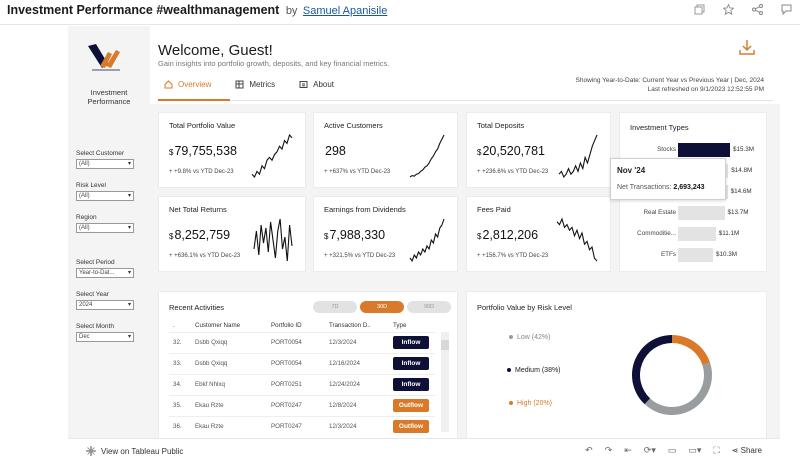  Describe the element at coordinates (357, 342) in the screenshot. I see `table-cell: 12/3/2024` at that location.